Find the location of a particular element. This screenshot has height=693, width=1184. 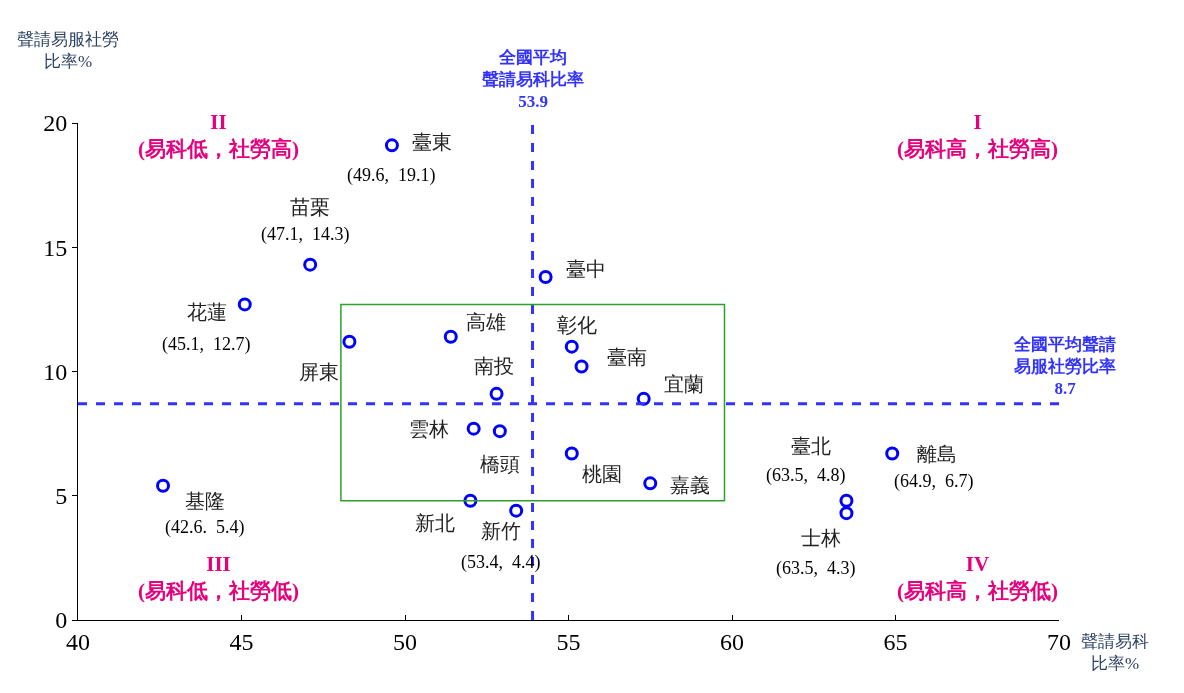

annotation: IV (易科高，社勞低) is located at coordinates (977, 578).